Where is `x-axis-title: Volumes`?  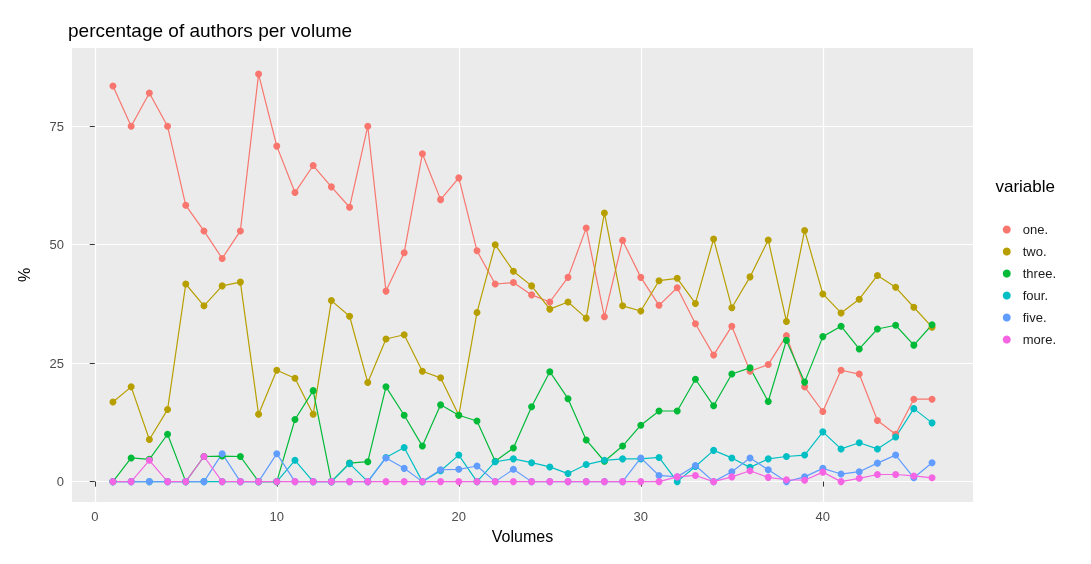 x-axis-title: Volumes is located at coordinates (522, 536).